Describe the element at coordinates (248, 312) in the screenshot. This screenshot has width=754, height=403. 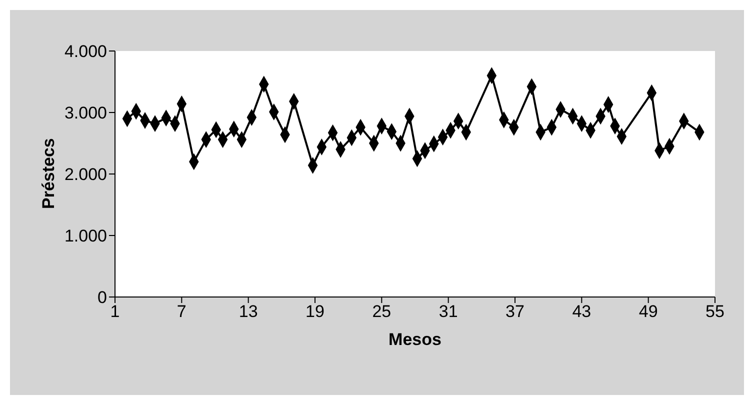
I see `x-tick-label: 13` at that location.